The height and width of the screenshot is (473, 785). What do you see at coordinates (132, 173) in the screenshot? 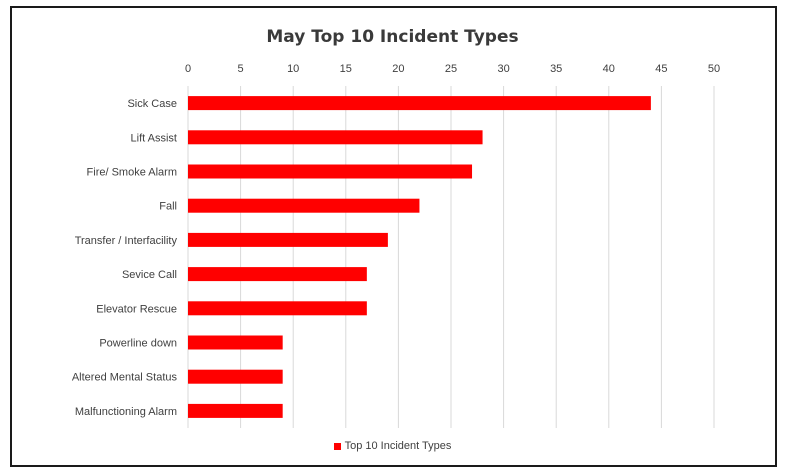
I see `category-label: Fire/ Smoke Alarm` at bounding box center [132, 173].